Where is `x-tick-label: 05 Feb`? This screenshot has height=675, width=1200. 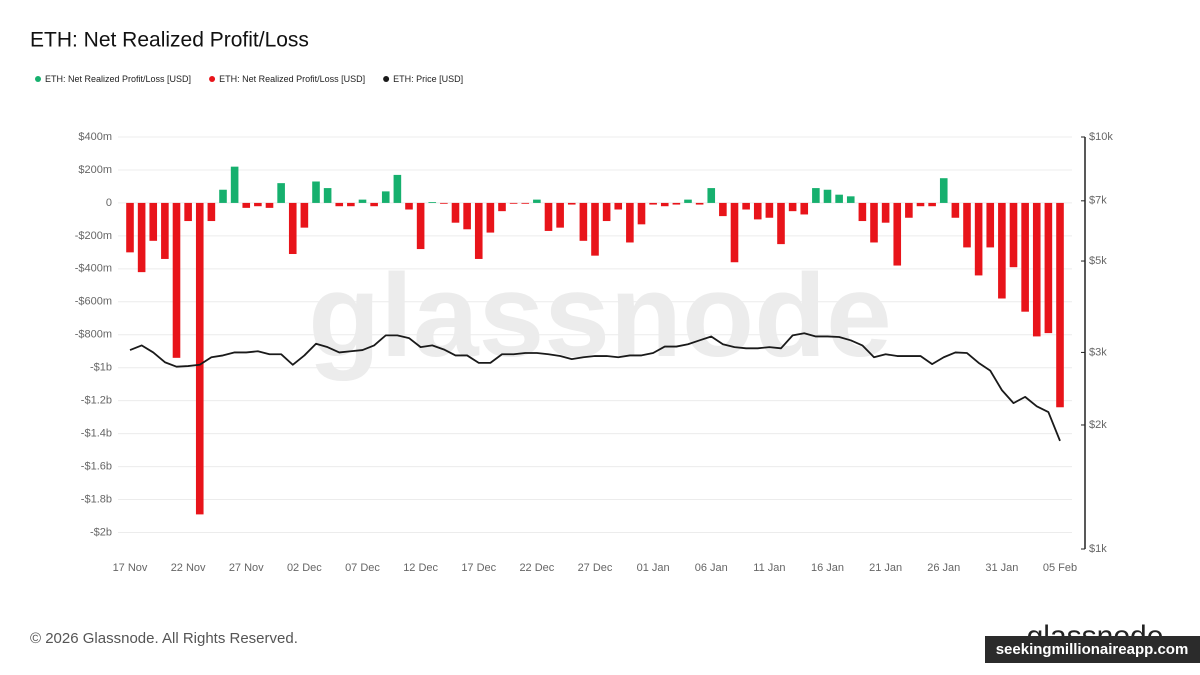 x-tick-label: 05 Feb is located at coordinates (1060, 568).